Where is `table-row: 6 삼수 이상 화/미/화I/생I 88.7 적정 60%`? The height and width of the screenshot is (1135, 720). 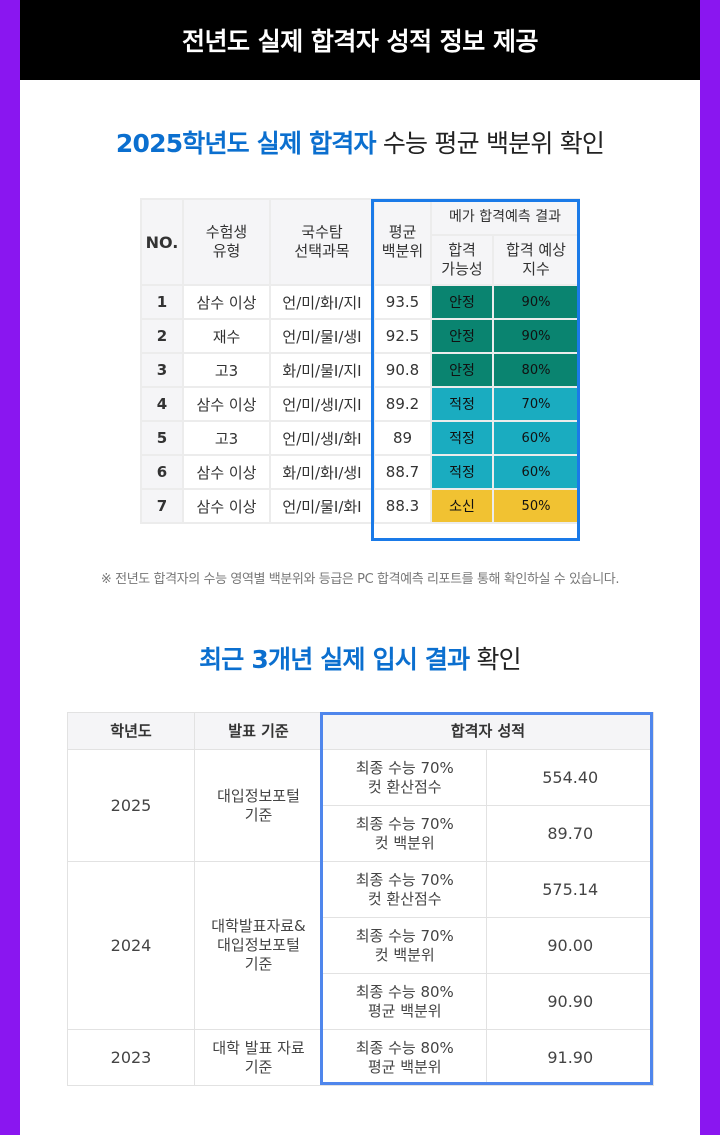 table-row: 6 삼수 이상 화/미/화I/생I 88.7 적정 60% is located at coordinates (360, 472).